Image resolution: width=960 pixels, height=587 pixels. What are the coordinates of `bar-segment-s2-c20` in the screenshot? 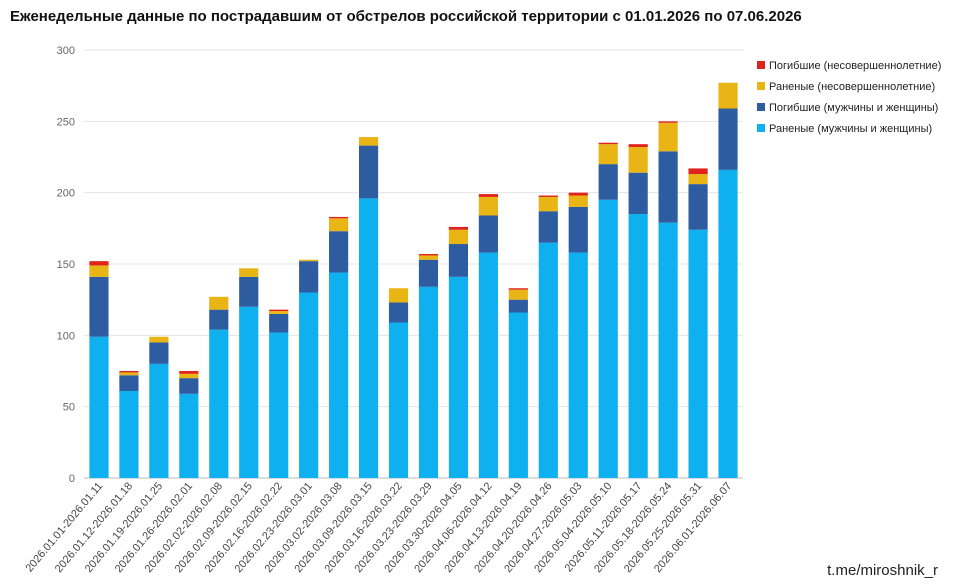 It's located at (698, 179).